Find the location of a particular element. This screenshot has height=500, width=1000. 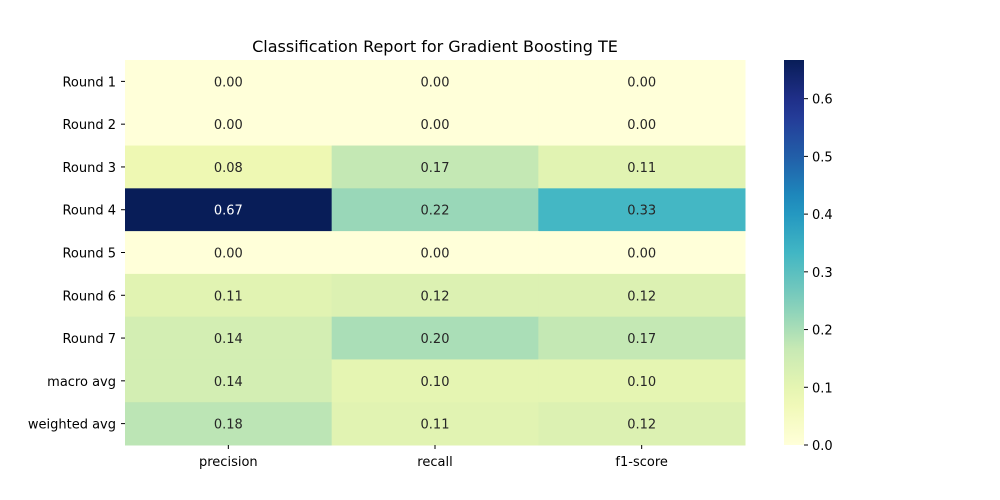

colorbar-tick-label: 0.6 is located at coordinates (822, 100).